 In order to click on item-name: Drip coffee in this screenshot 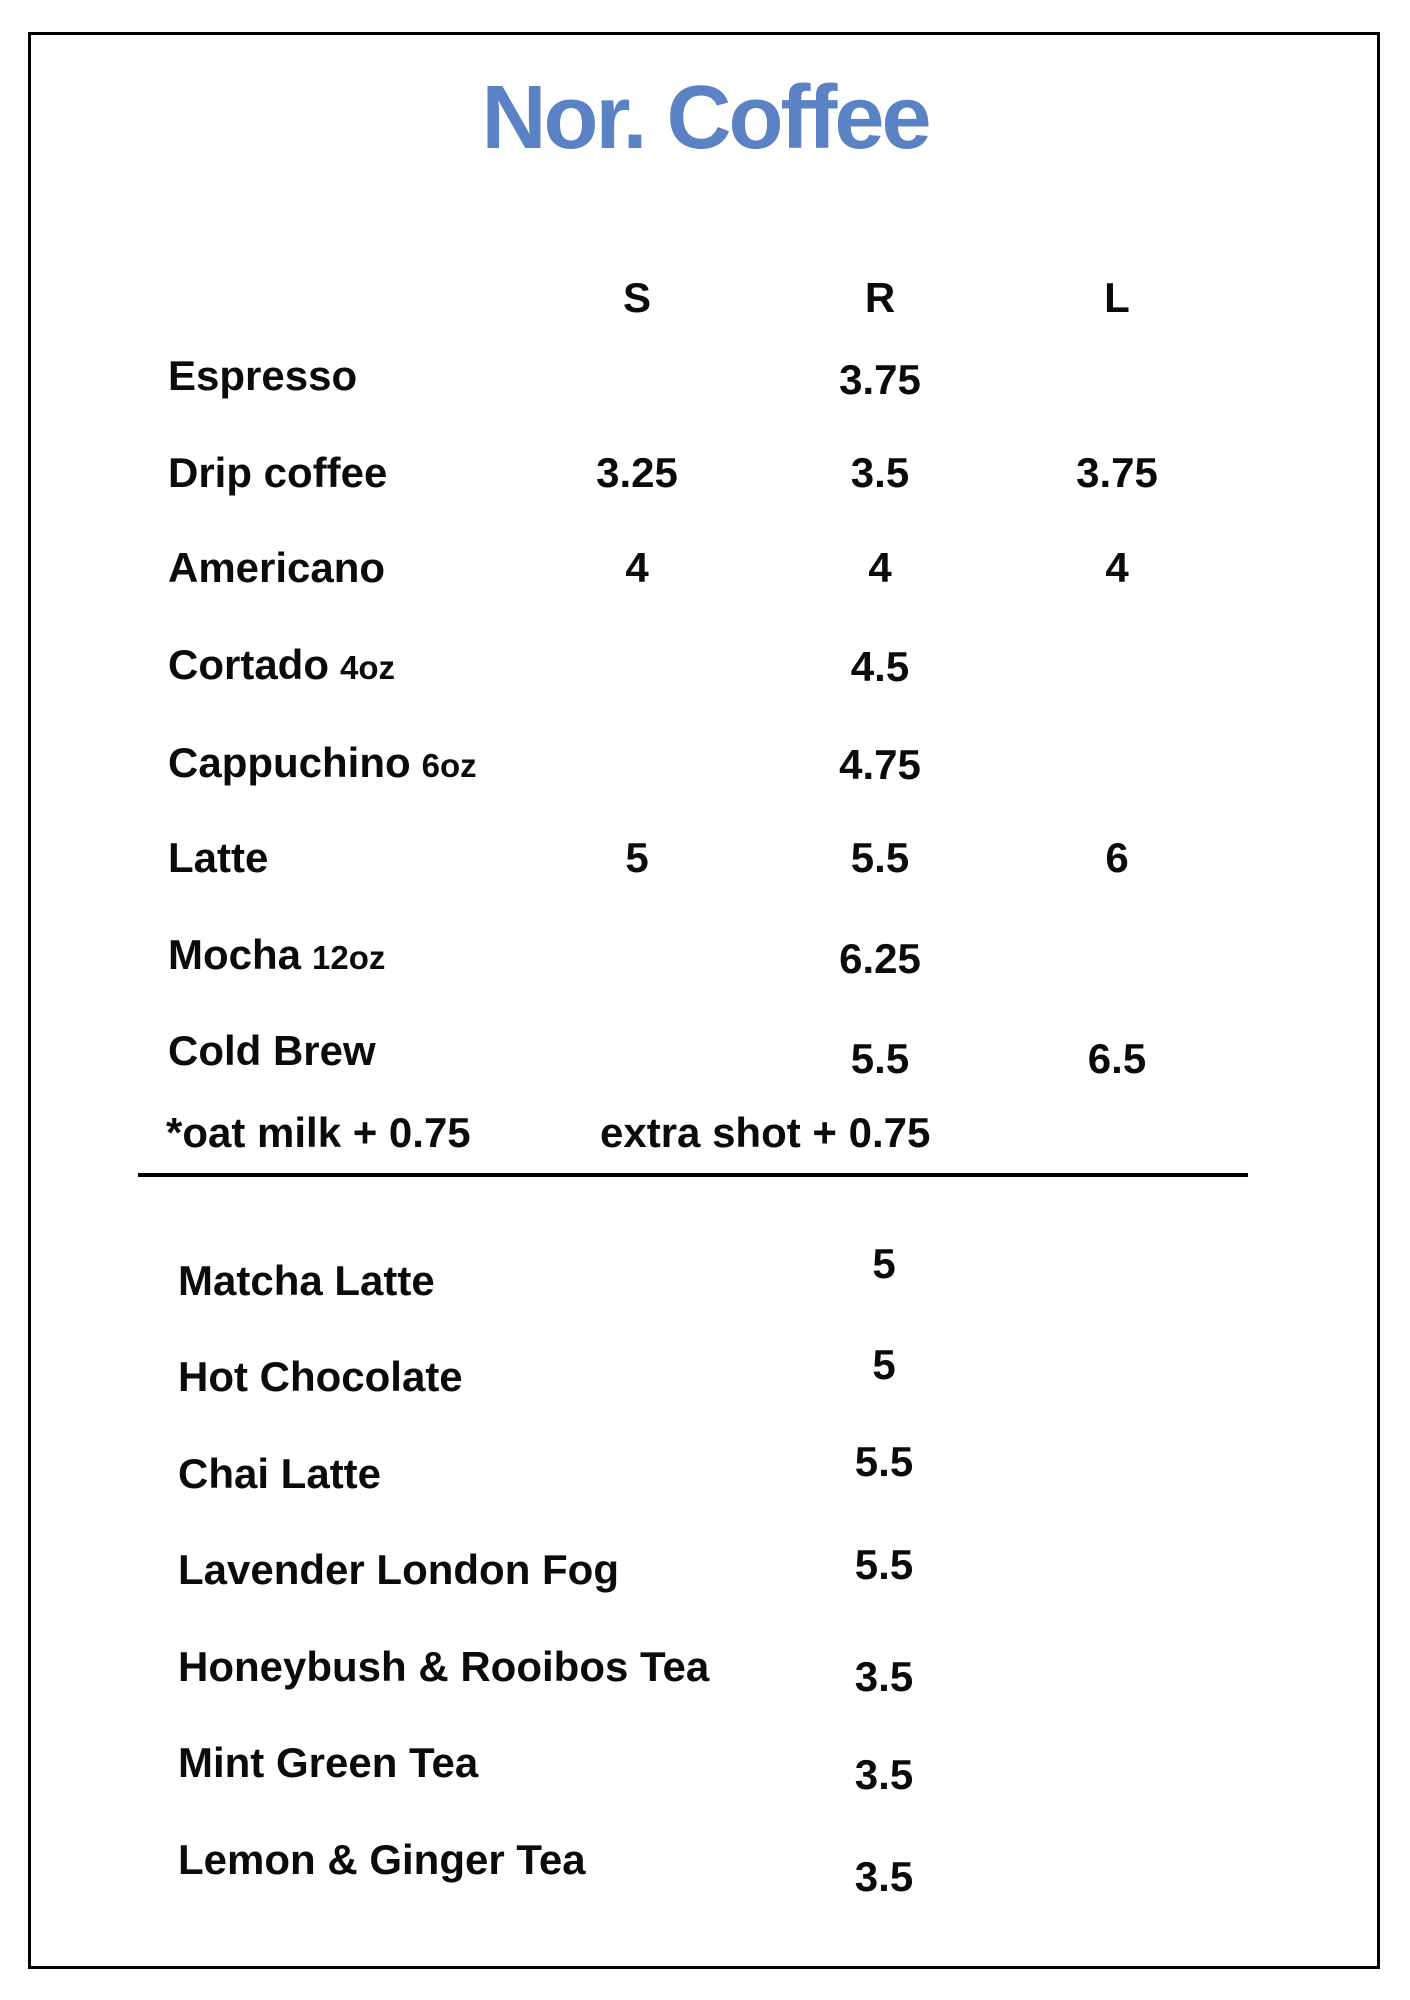, I will do `click(277, 473)`.